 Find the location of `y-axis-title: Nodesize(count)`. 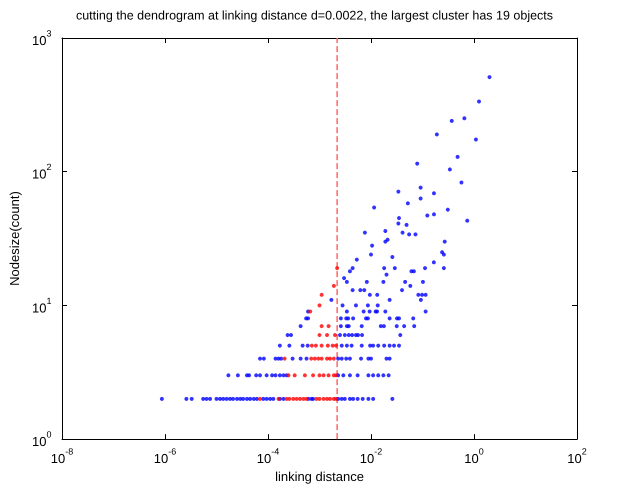

y-axis-title: Nodesize(count) is located at coordinates (14, 238).